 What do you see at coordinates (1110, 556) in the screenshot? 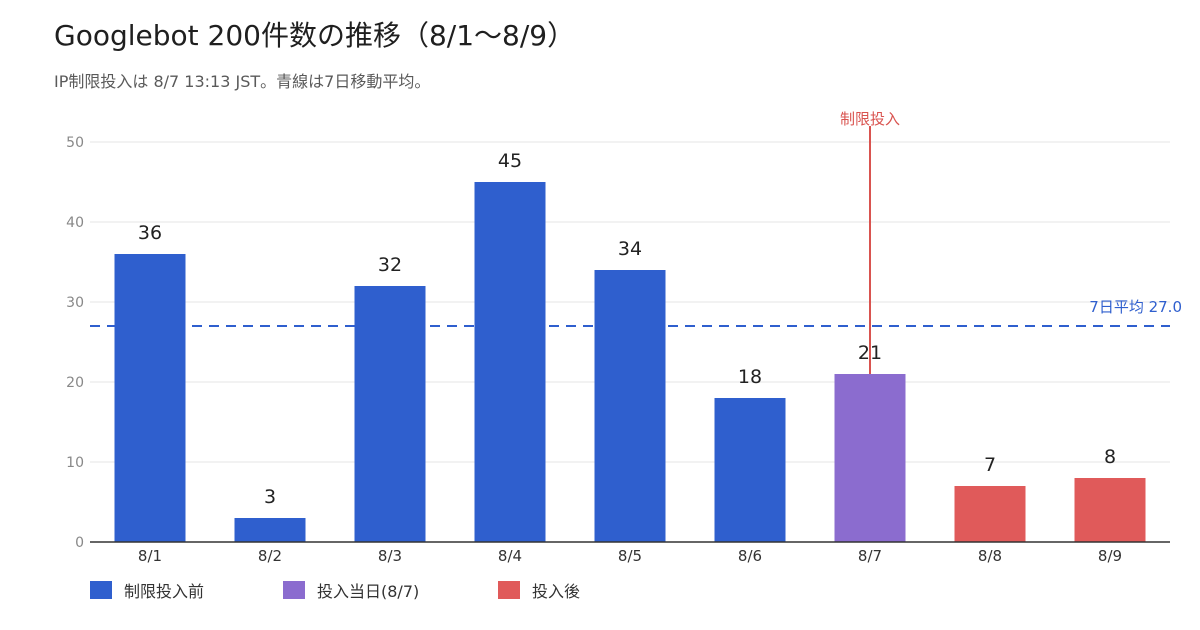
I see `x-tick-label: 8/9` at bounding box center [1110, 556].